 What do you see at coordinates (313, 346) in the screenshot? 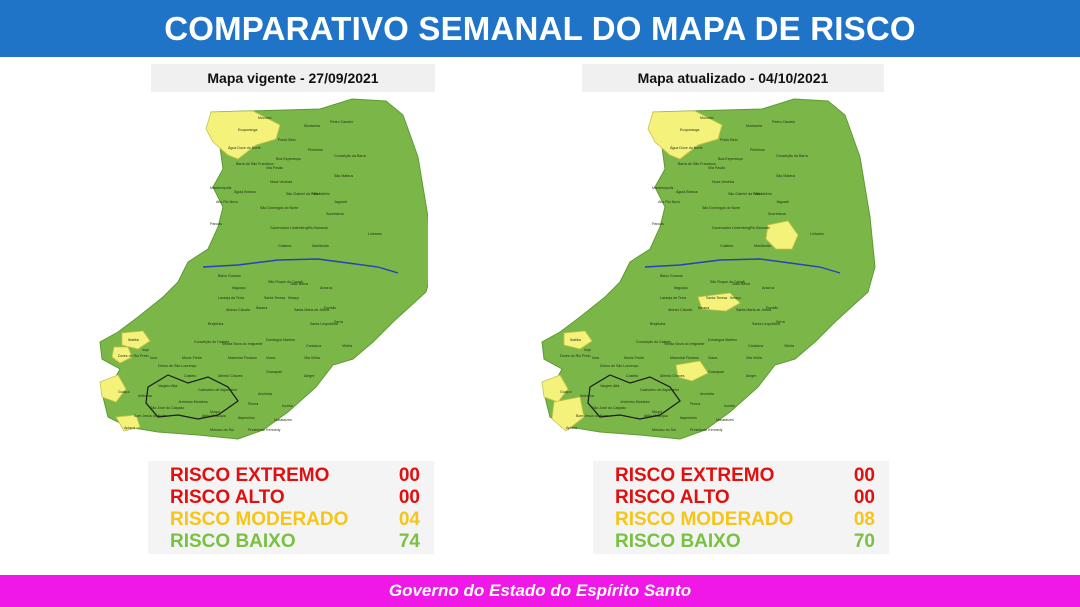
I see `town-label: Cariacica` at bounding box center [313, 346].